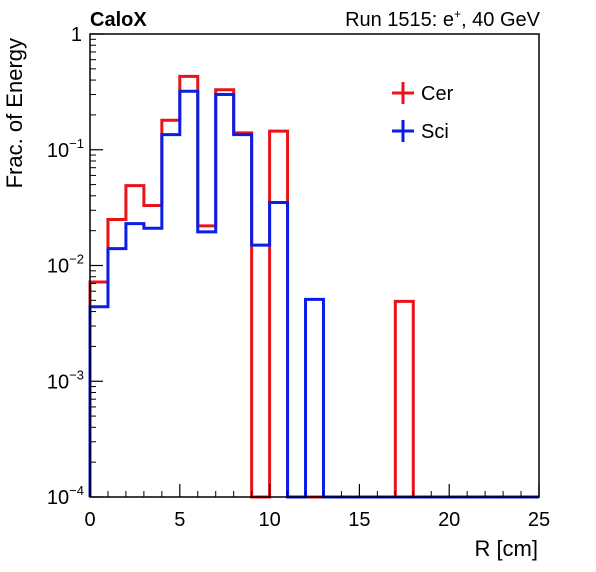  Describe the element at coordinates (359, 520) in the screenshot. I see `x-tick-label: 15` at that location.